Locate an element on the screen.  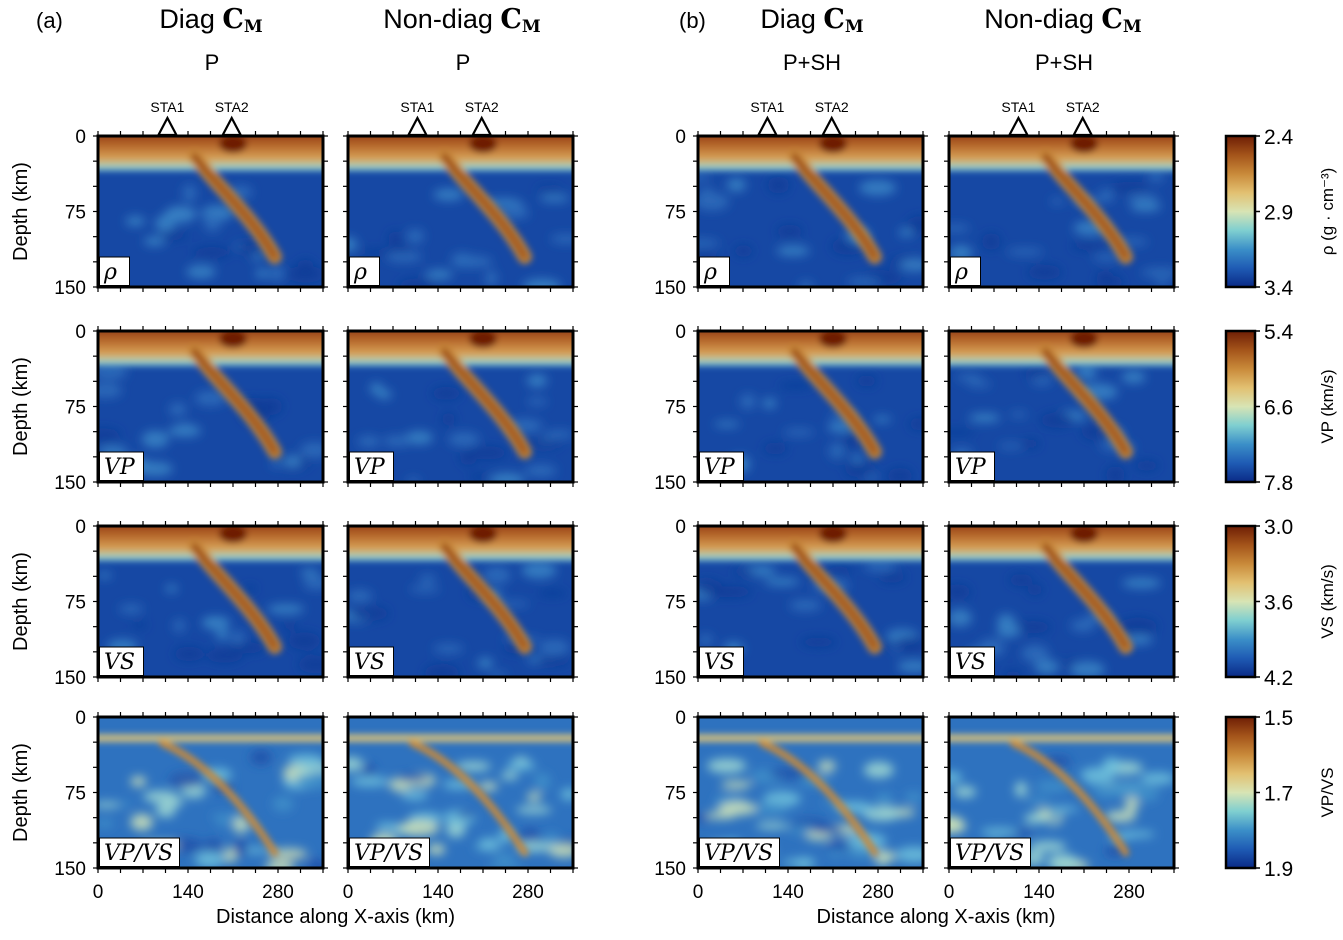
colorbar-label: VP (km/s) is located at coordinates (1327, 406).